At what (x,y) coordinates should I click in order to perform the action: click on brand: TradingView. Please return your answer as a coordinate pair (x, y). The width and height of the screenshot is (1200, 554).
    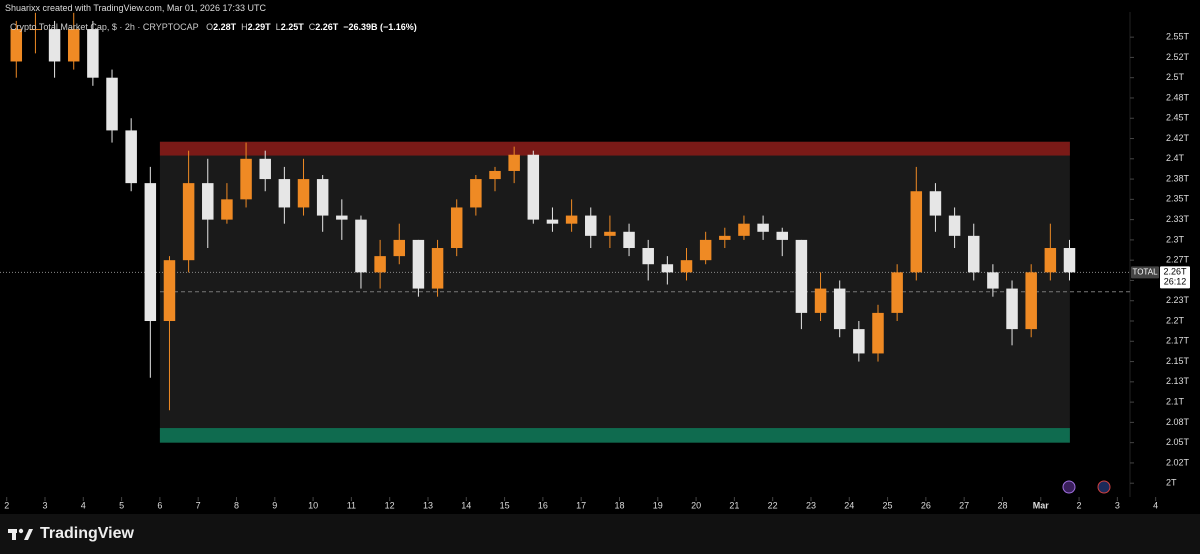
    Looking at the image, I should click on (71, 534).